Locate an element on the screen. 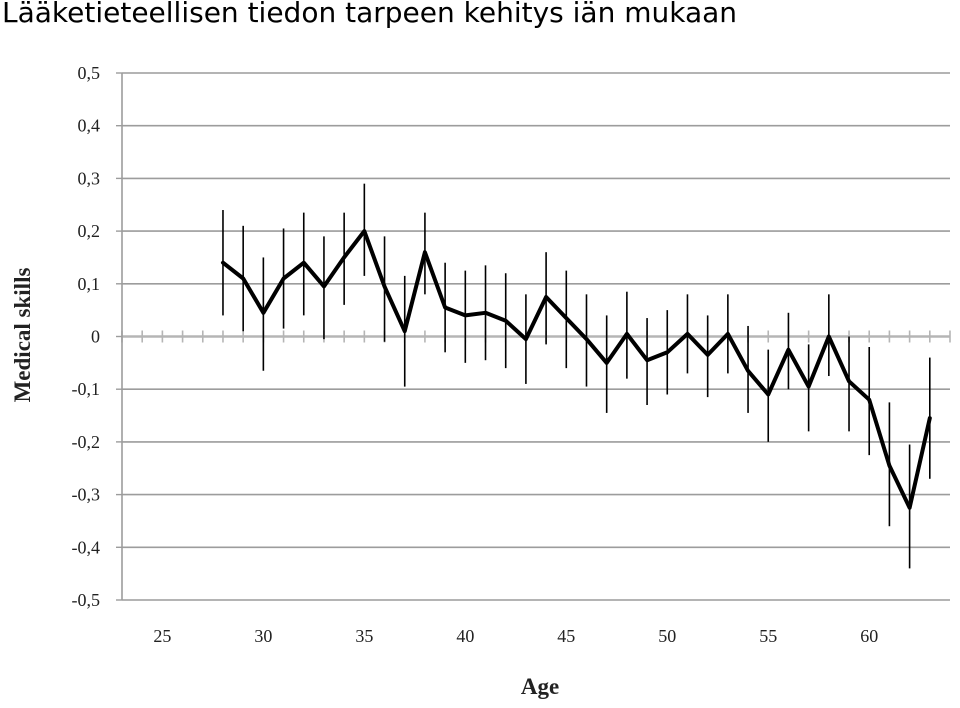 The width and height of the screenshot is (960, 708). x-tick-label: 35 is located at coordinates (364, 636).